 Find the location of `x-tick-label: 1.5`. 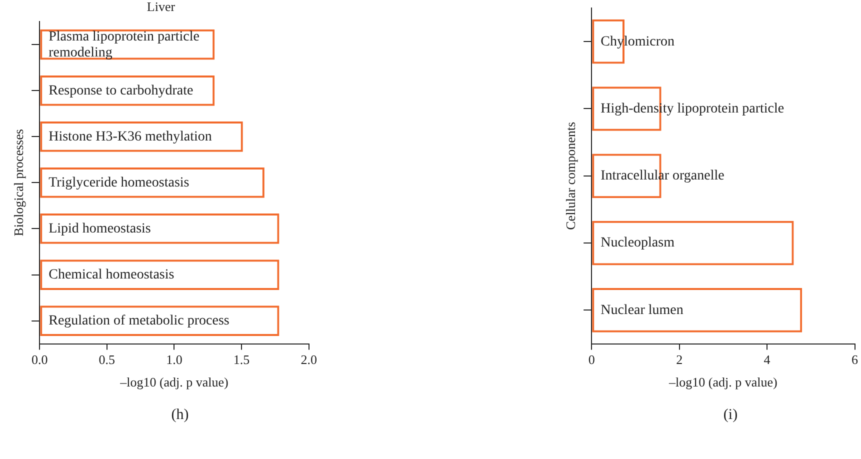

x-tick-label: 1.5 is located at coordinates (241, 360).